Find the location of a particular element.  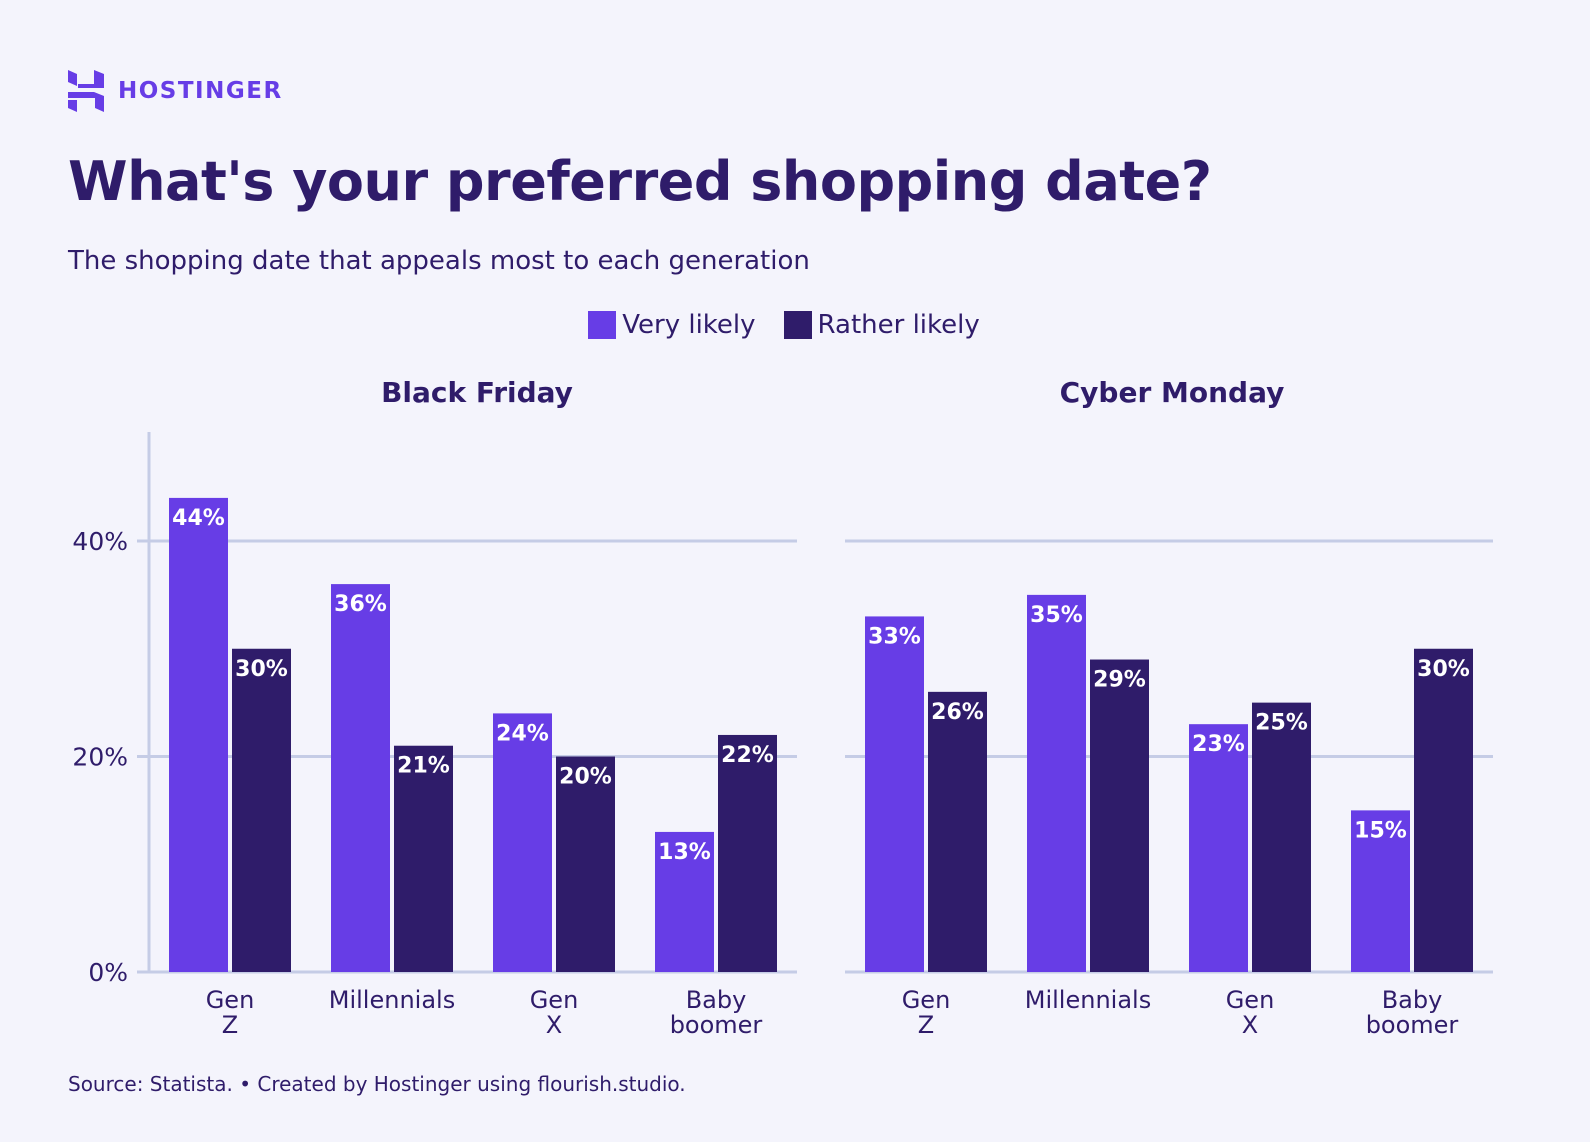

page-title: What's your preferred shopping date? is located at coordinates (640, 181).